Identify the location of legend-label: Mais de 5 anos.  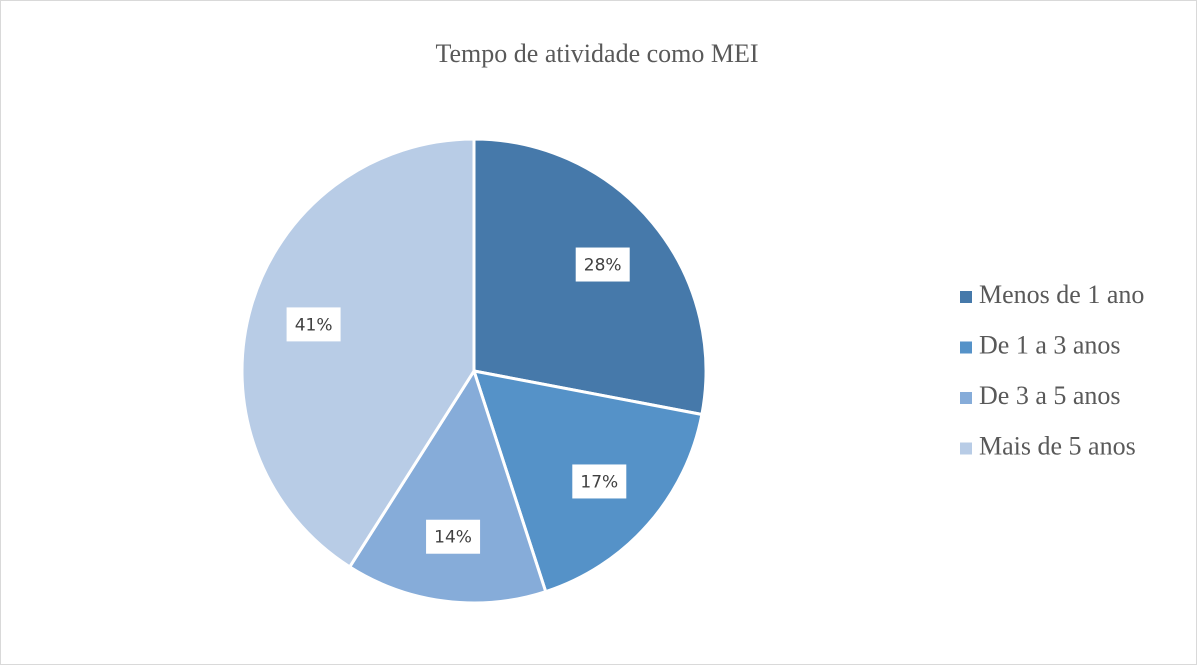
(1057, 445).